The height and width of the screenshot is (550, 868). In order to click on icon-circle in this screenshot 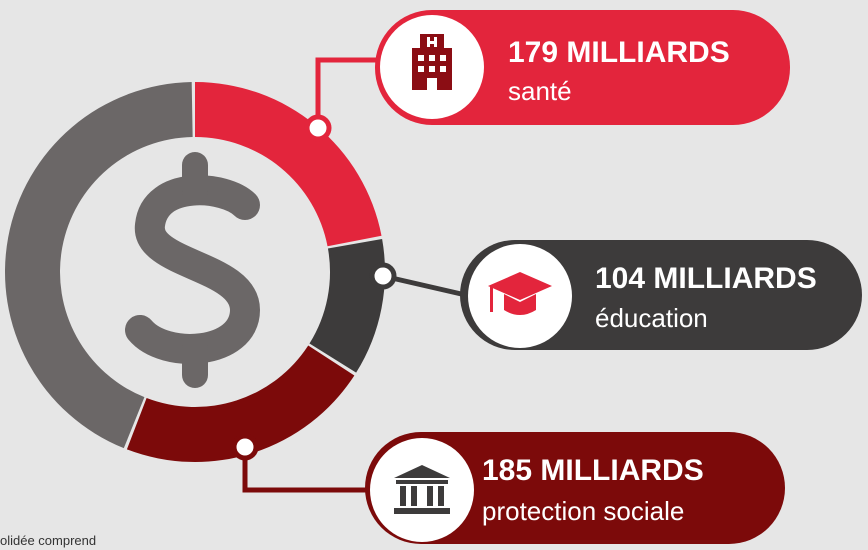, I will do `click(422, 490)`.